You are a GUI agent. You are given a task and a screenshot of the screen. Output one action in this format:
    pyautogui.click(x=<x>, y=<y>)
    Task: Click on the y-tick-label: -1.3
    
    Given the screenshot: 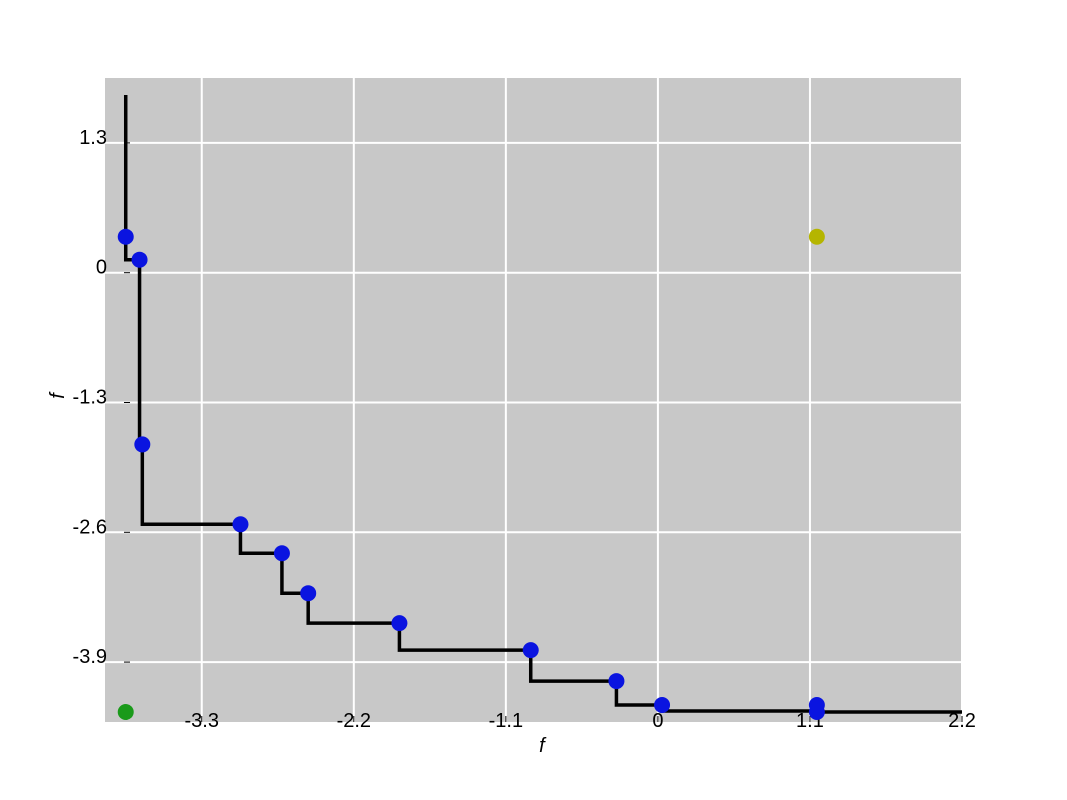 What is the action you would take?
    pyautogui.click(x=90, y=397)
    